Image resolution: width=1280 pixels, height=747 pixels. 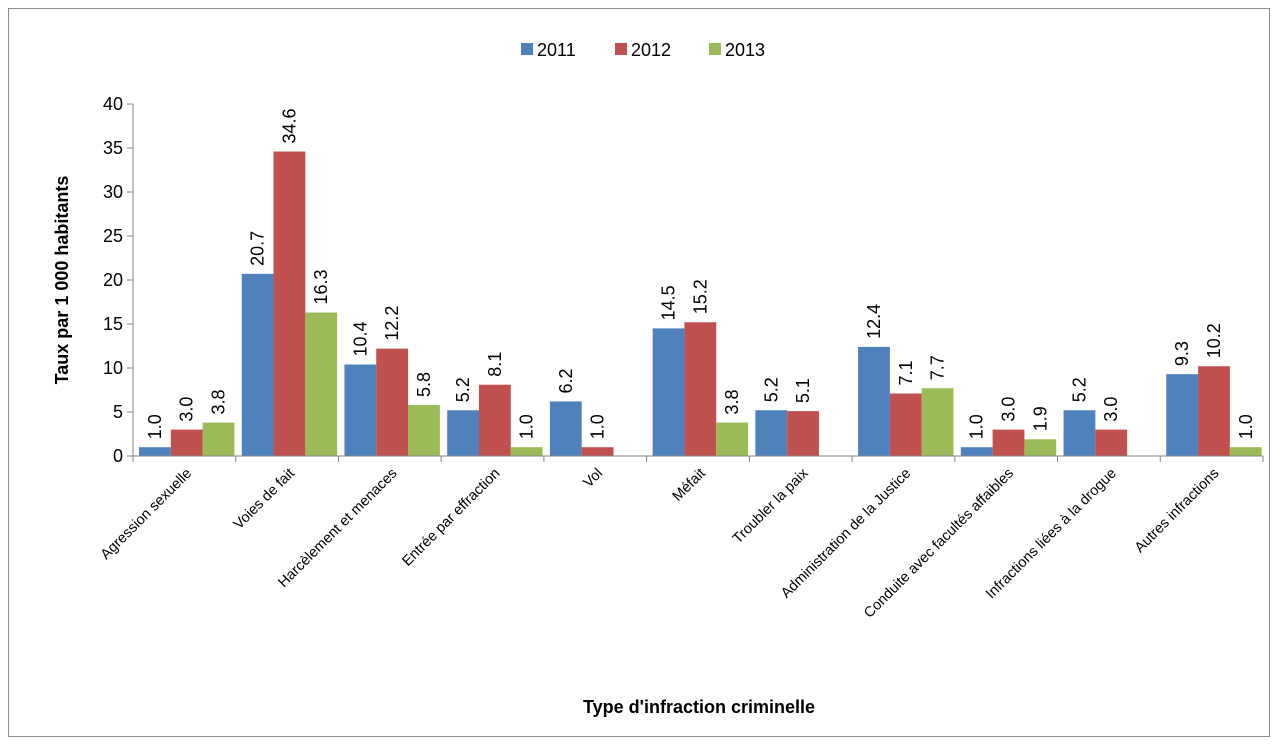 What do you see at coordinates (392, 323) in the screenshot?
I see `data-label: 12.2` at bounding box center [392, 323].